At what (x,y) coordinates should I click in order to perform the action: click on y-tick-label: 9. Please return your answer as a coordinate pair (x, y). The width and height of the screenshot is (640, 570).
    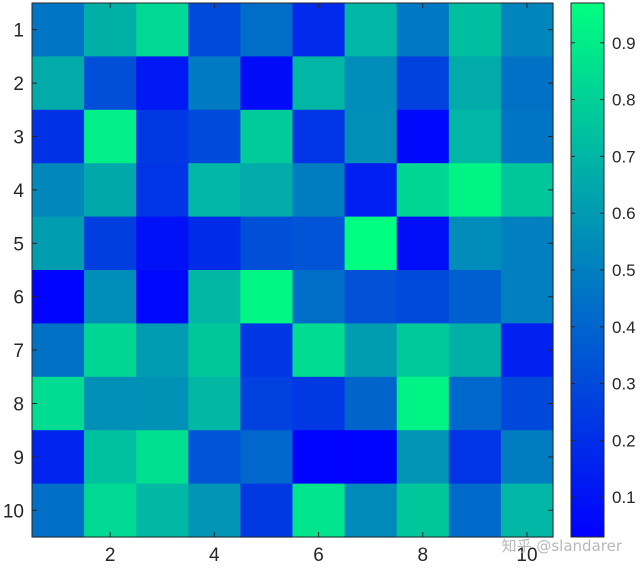
    Looking at the image, I should click on (18, 458).